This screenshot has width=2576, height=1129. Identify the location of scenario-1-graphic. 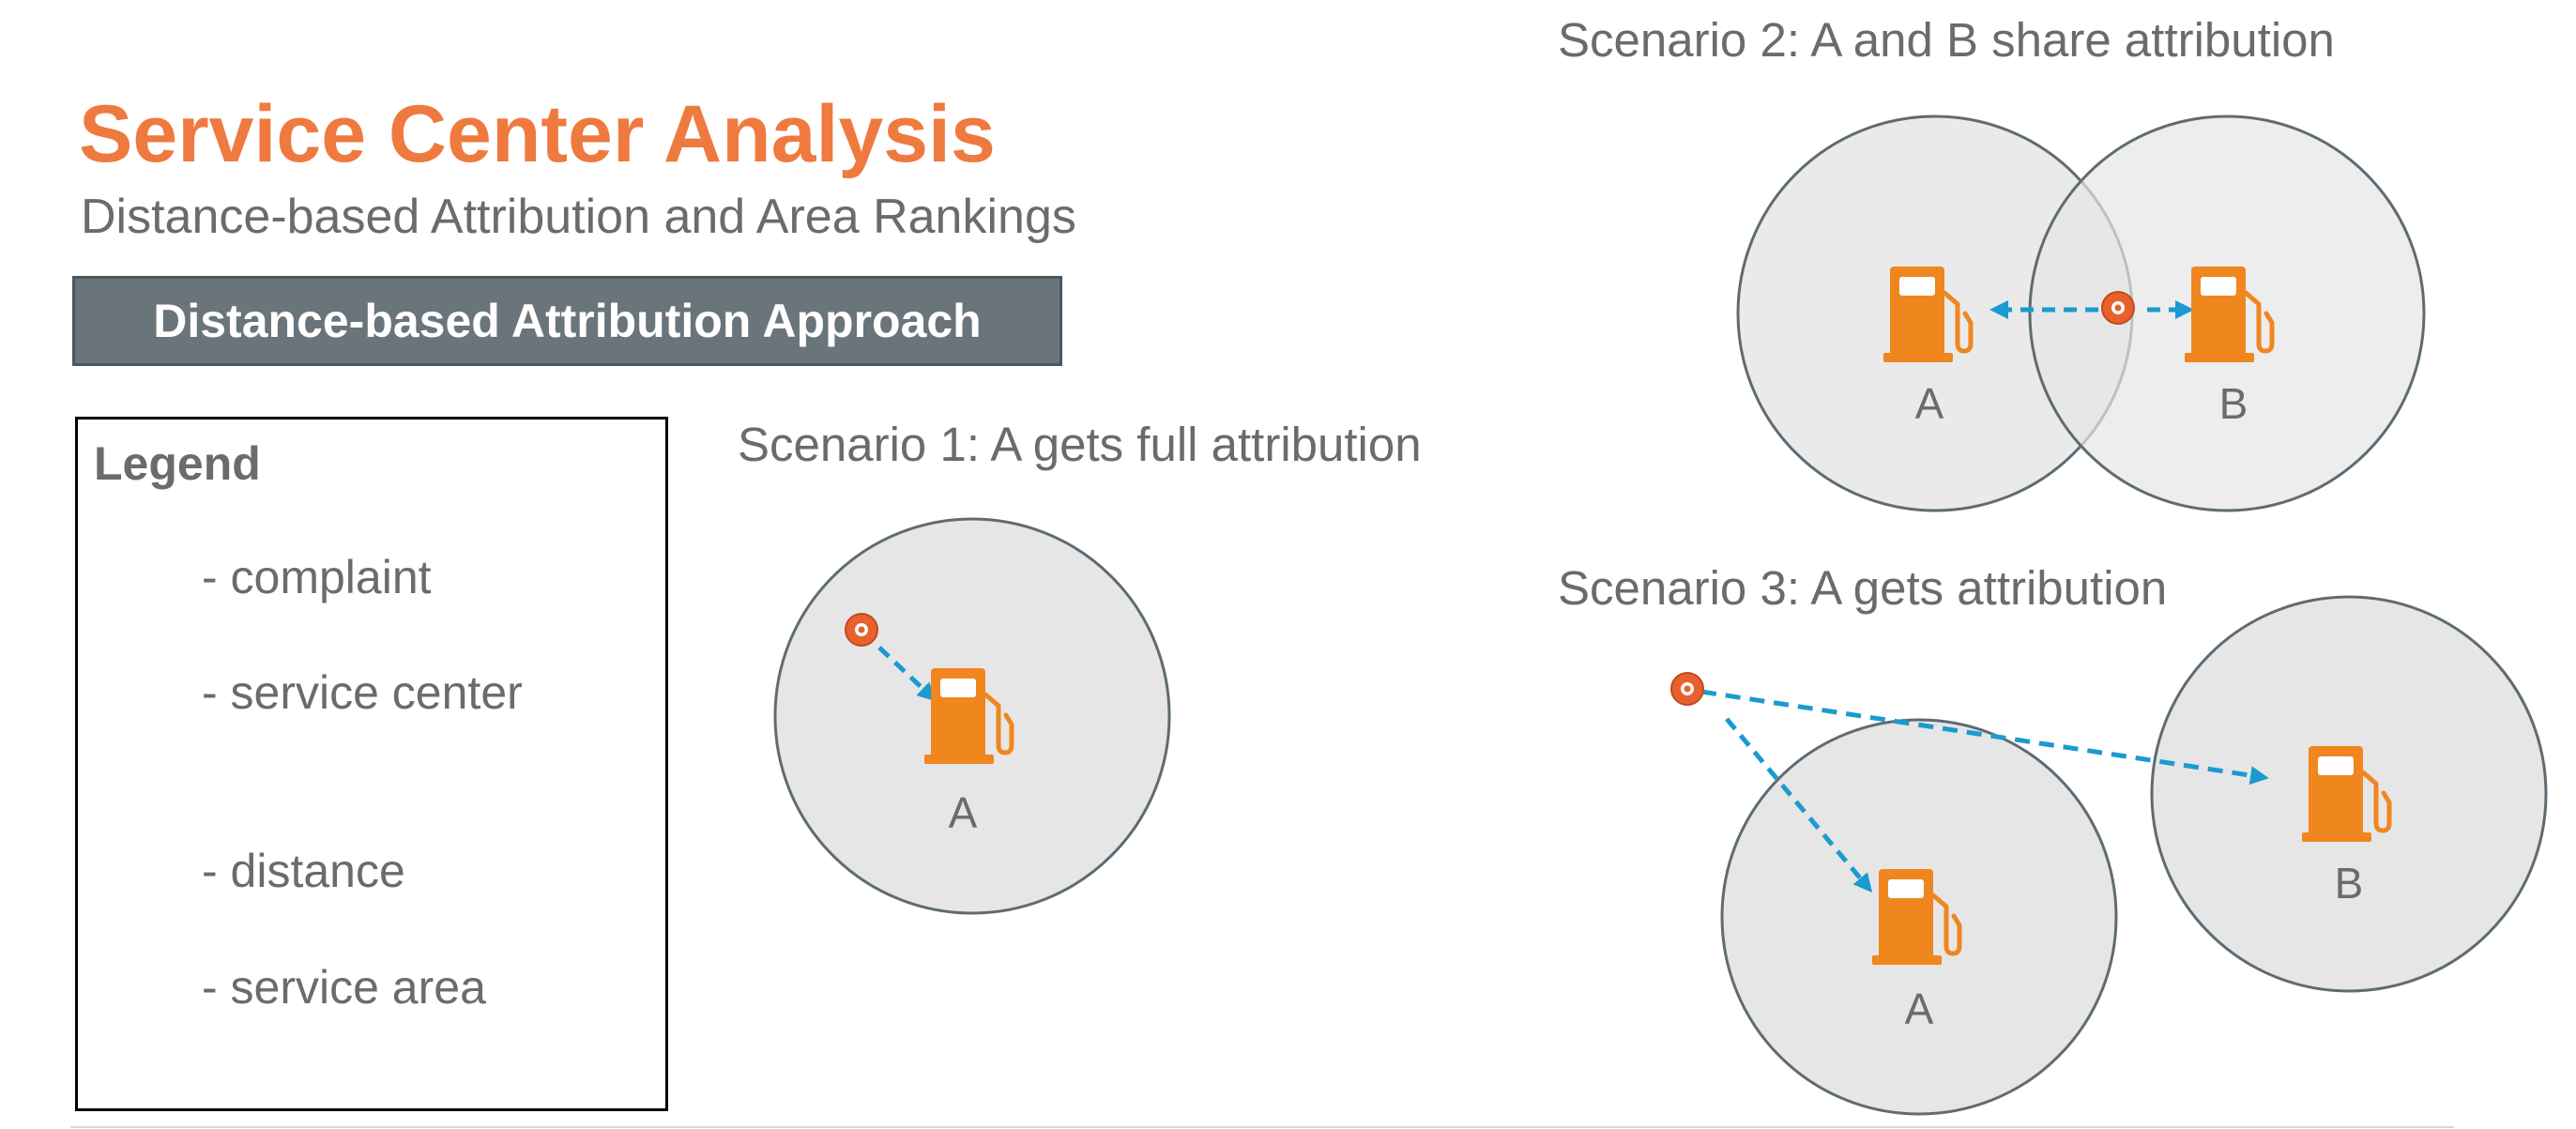
(972, 716).